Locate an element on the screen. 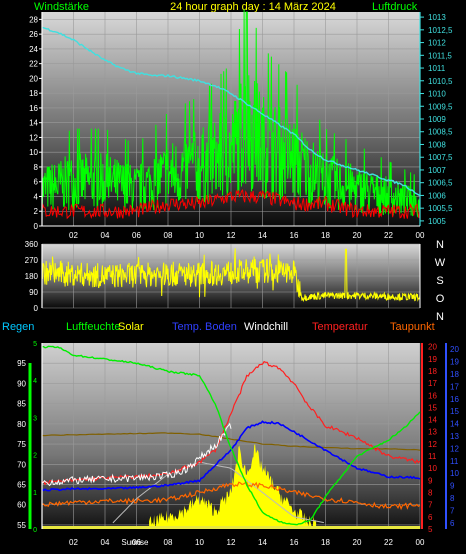  left-tick-label: 180 is located at coordinates (32, 276).